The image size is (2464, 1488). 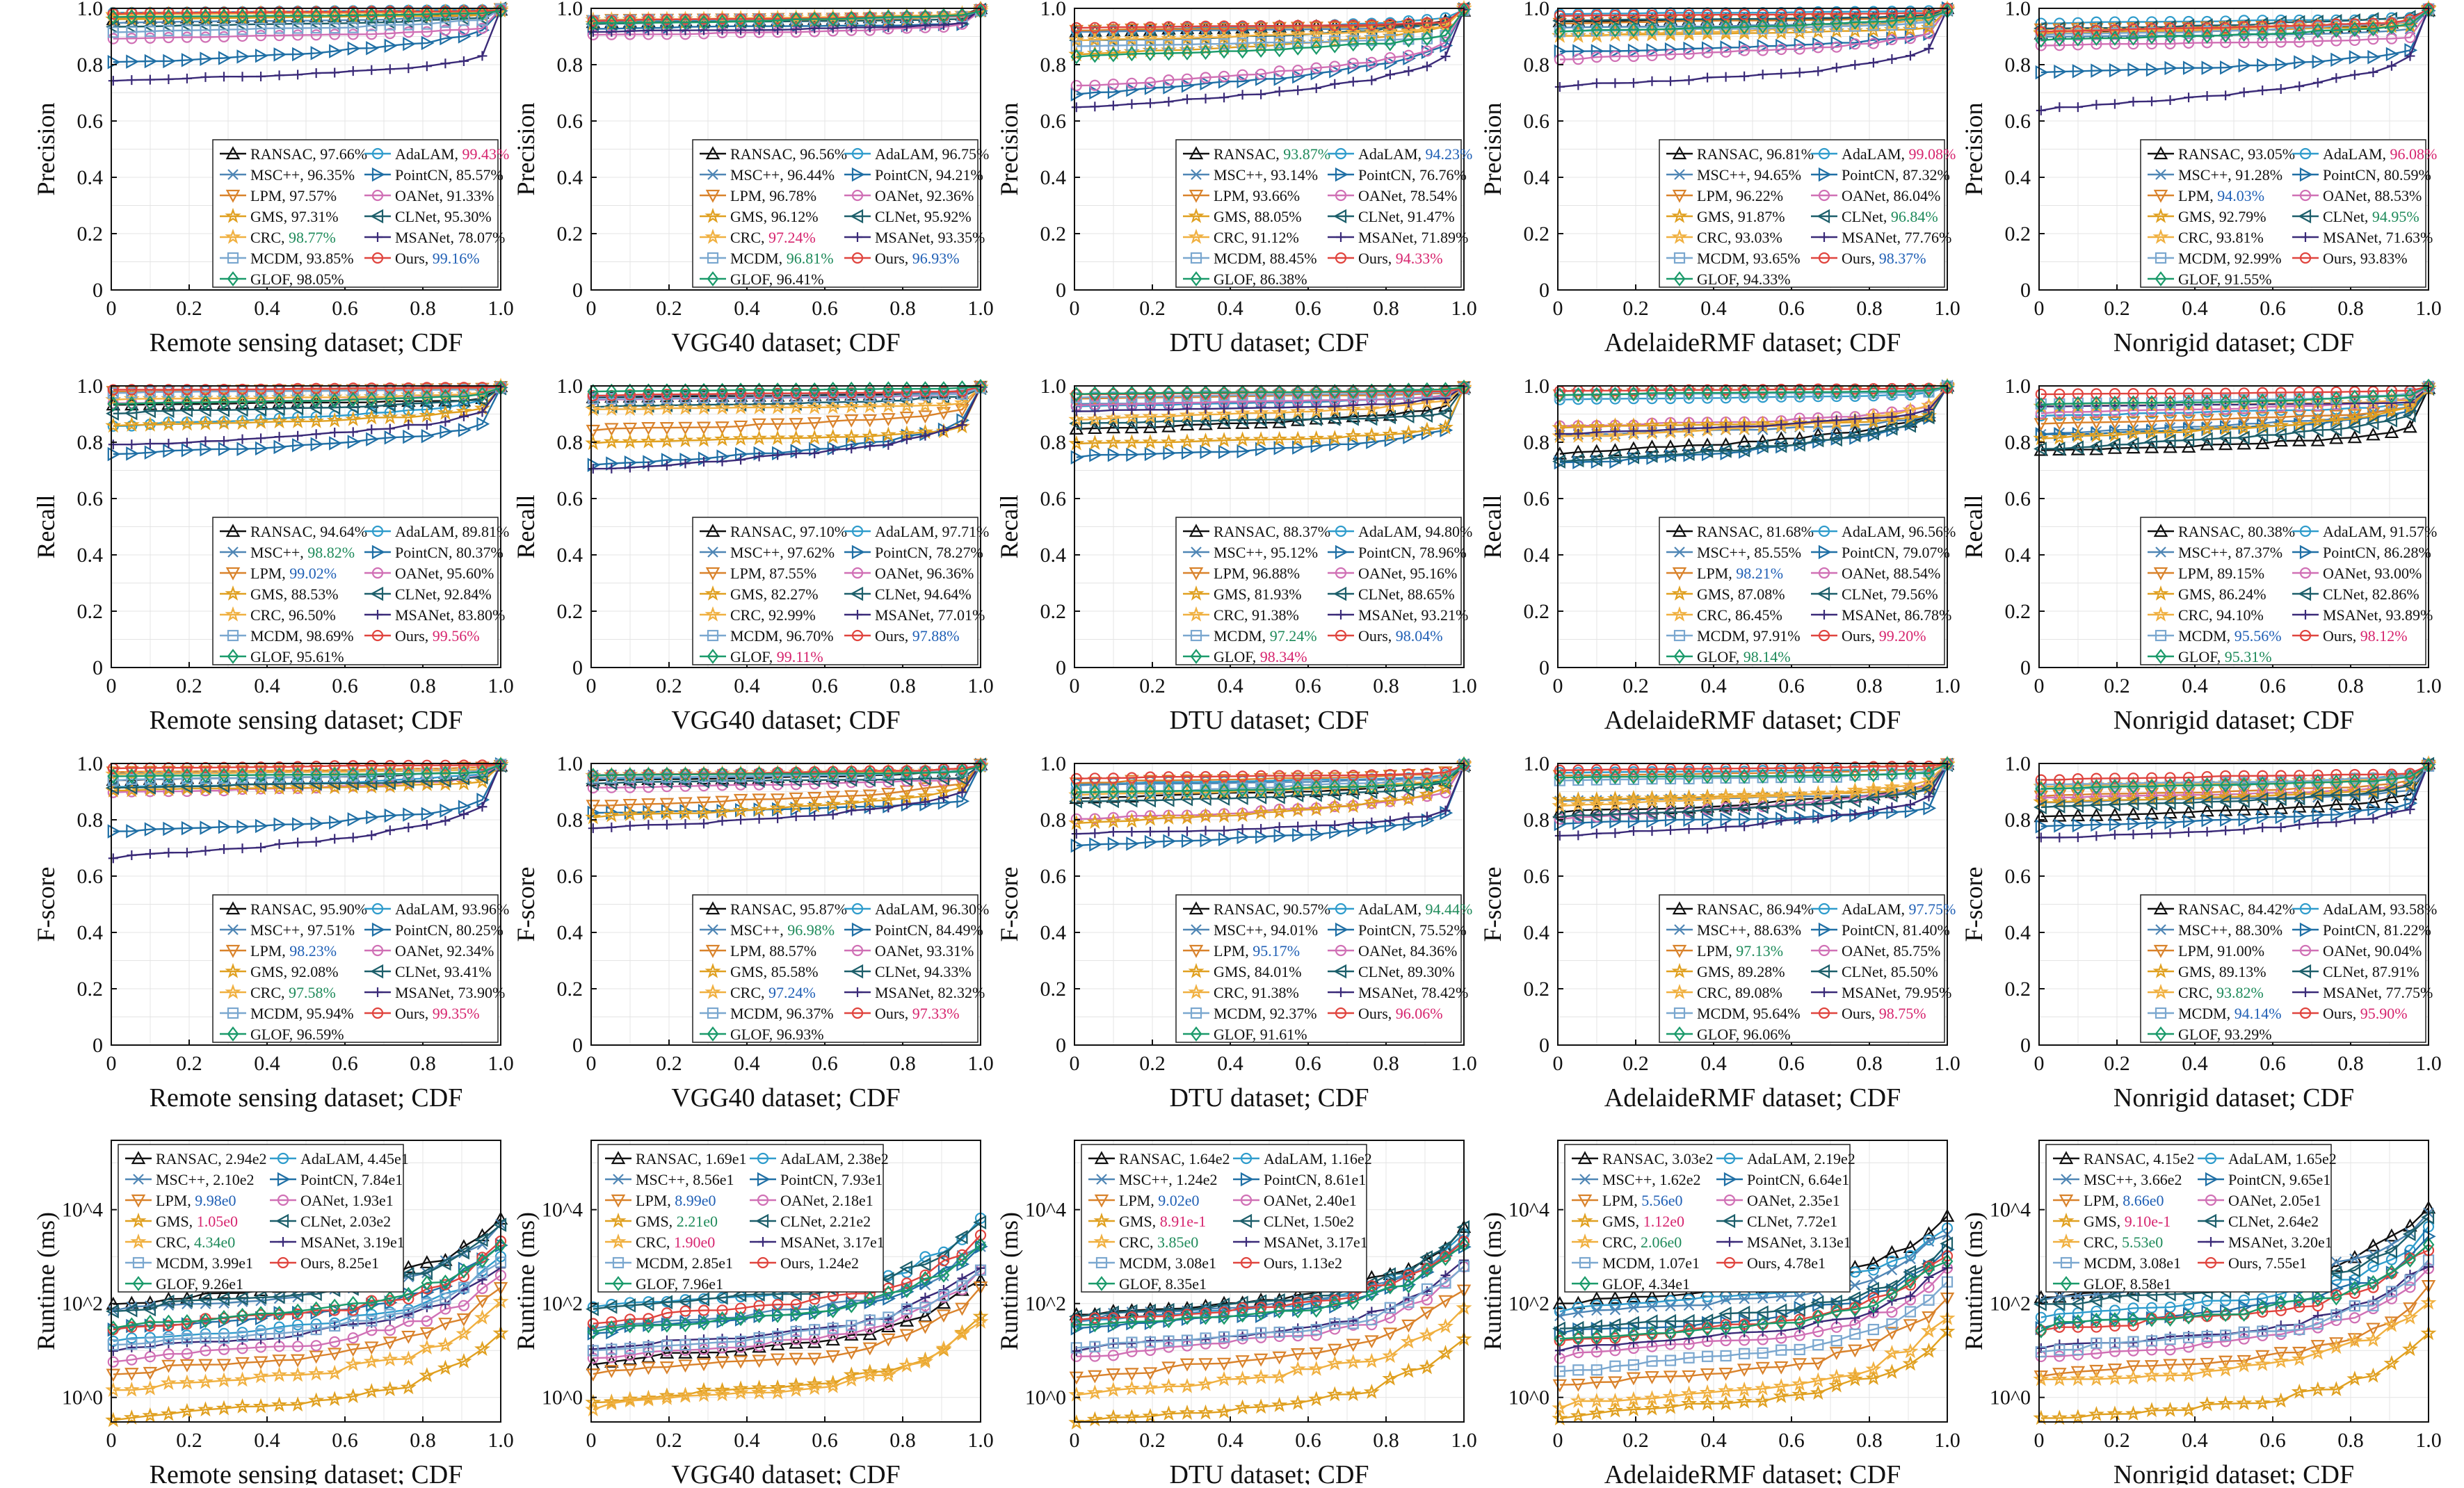 I want to click on legend-method-value: 97.66%, so click(x=343, y=154).